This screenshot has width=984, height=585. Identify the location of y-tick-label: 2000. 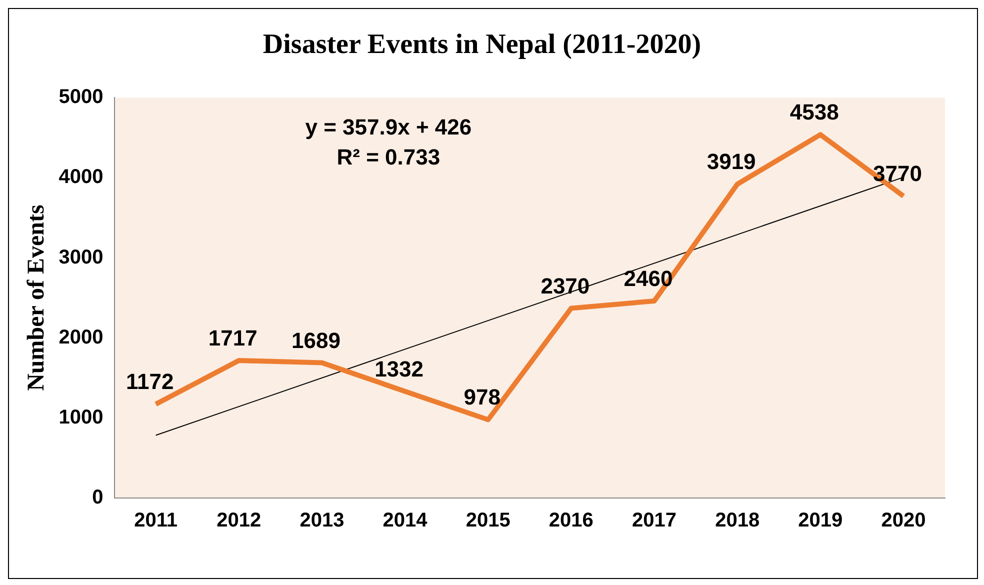
(81, 337).